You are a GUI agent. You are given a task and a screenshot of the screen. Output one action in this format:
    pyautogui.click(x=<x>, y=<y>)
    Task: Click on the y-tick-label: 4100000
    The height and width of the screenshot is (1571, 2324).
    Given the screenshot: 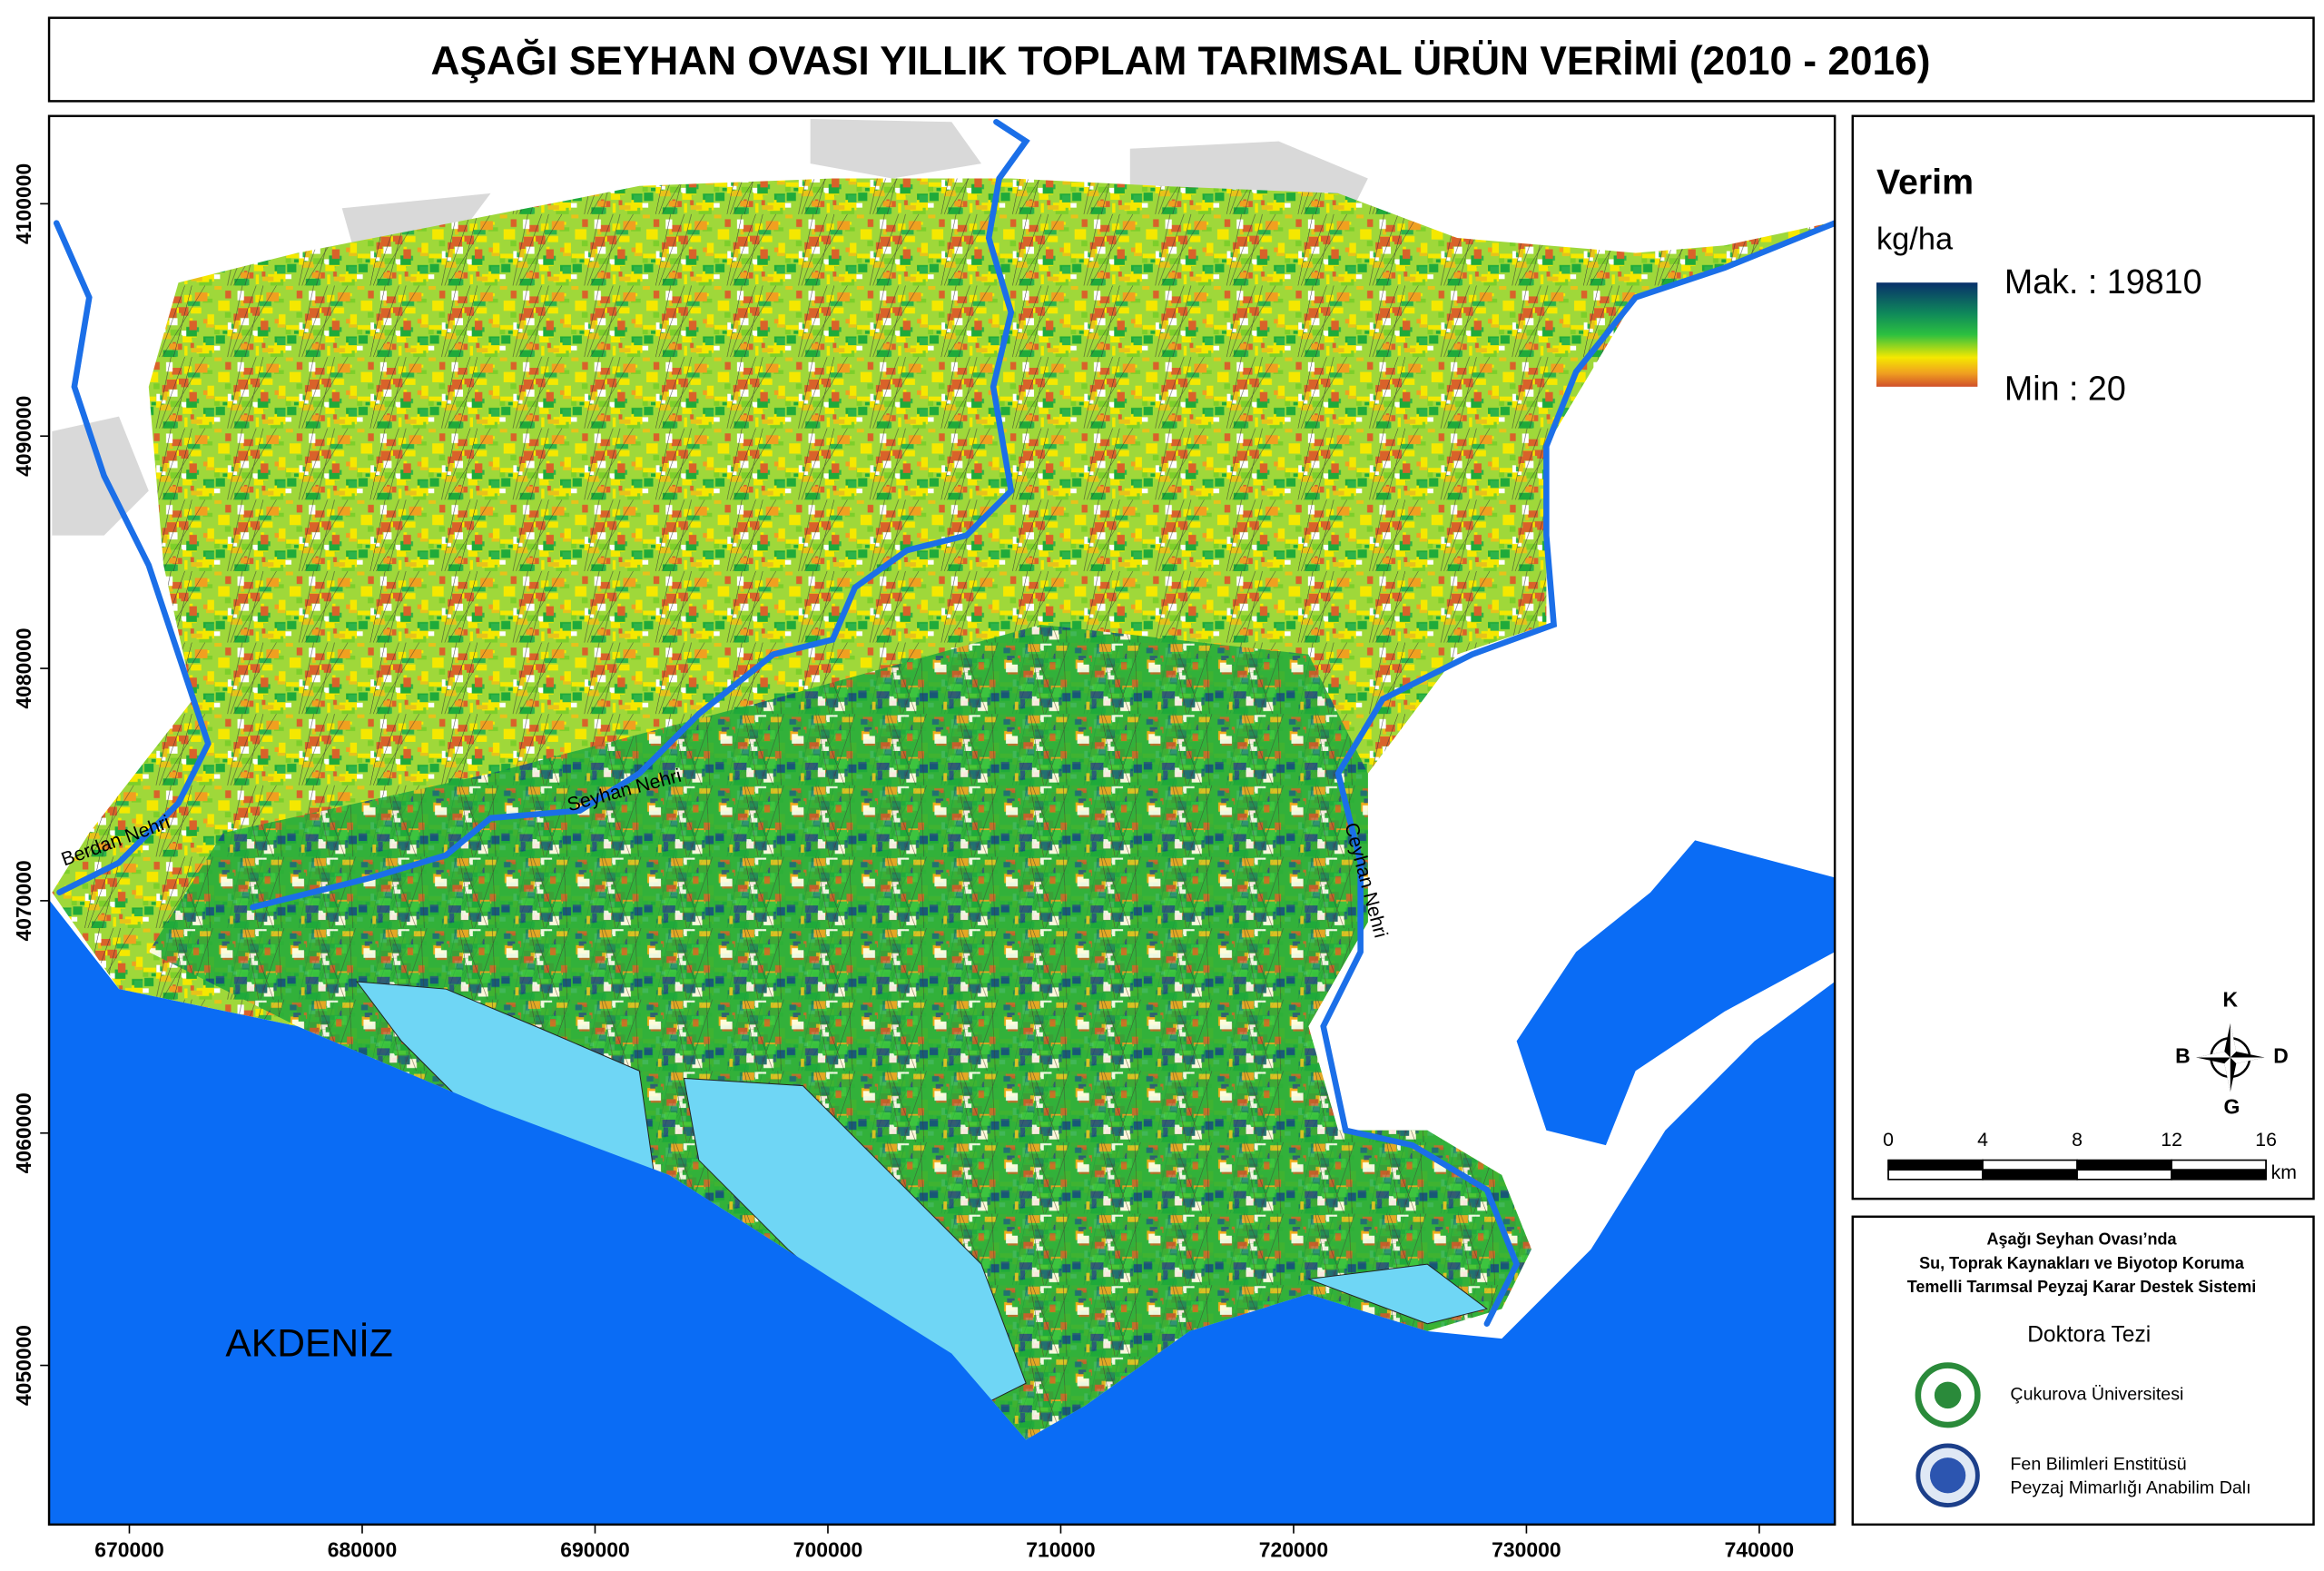 What is the action you would take?
    pyautogui.click(x=23, y=203)
    